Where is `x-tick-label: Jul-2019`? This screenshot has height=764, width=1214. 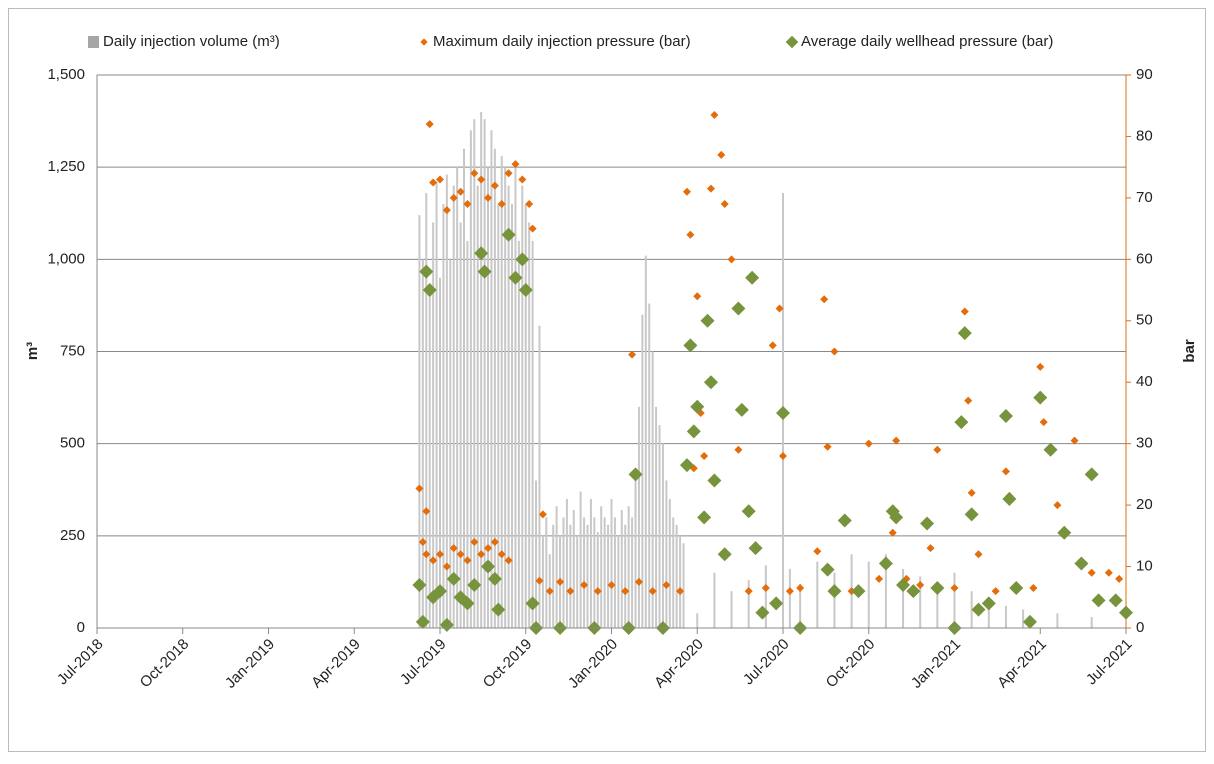 x-tick-label: Jul-2019 is located at coordinates (423, 662).